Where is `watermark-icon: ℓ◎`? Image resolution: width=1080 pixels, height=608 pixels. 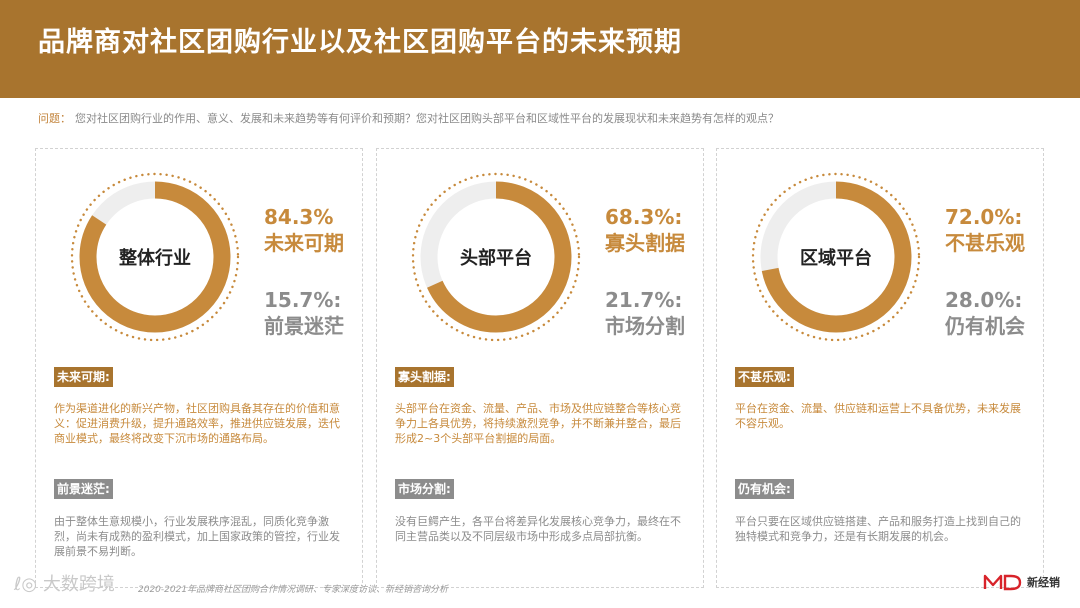
watermark-icon: ℓ◎ is located at coordinates (26, 584).